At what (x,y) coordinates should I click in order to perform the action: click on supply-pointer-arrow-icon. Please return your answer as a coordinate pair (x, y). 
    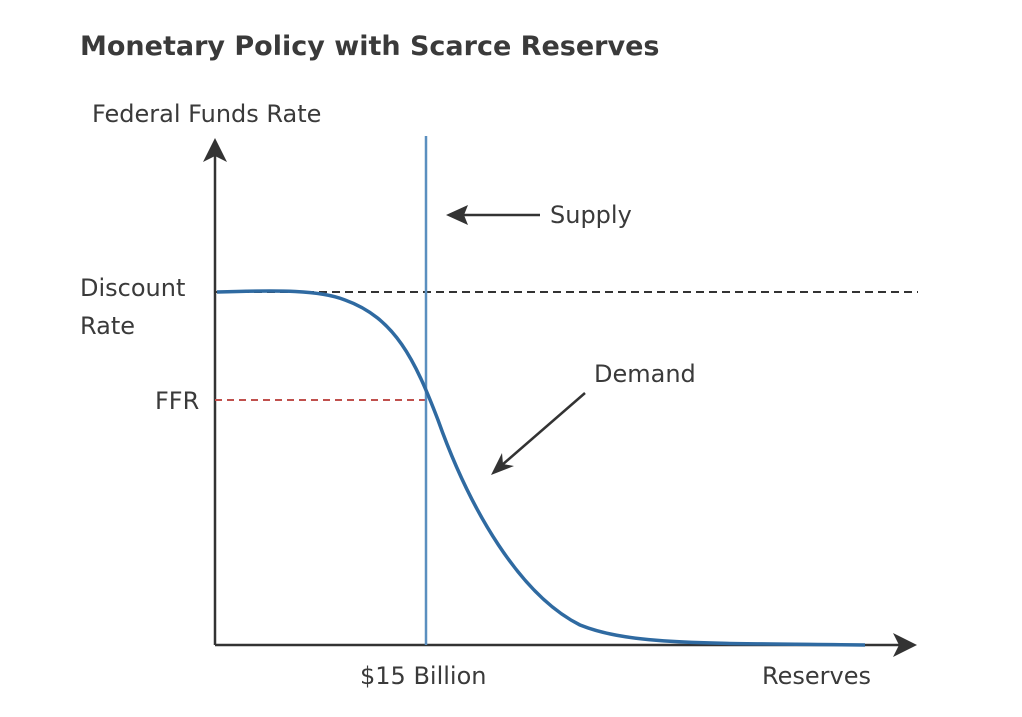
    Looking at the image, I should click on (457, 215).